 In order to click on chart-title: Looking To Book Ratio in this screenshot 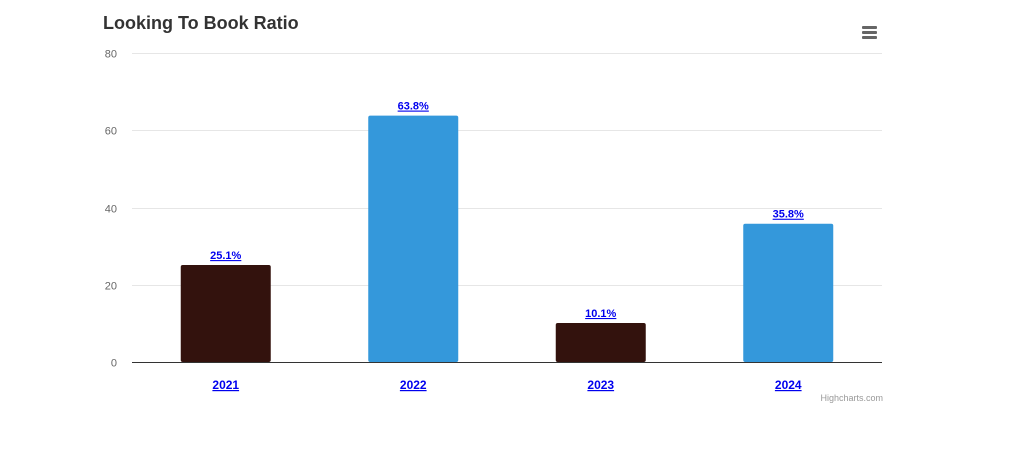, I will do `click(201, 23)`.